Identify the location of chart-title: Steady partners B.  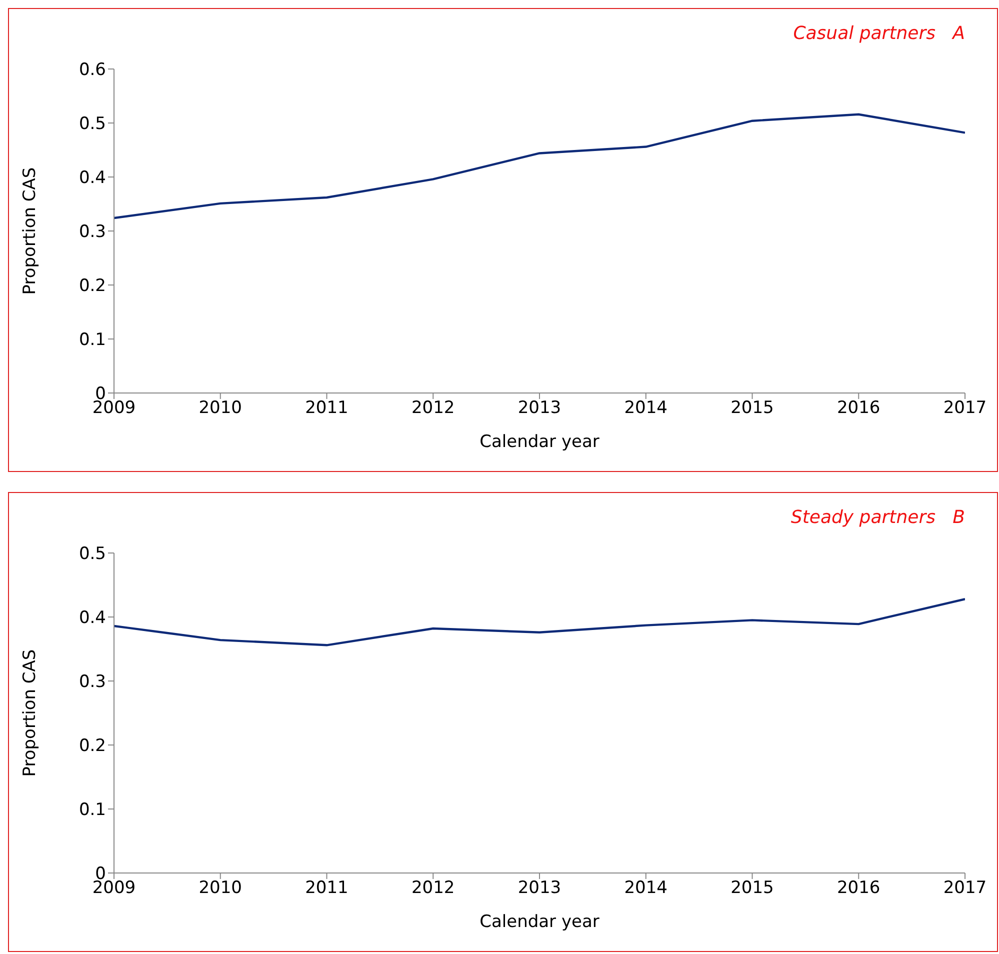
(877, 517).